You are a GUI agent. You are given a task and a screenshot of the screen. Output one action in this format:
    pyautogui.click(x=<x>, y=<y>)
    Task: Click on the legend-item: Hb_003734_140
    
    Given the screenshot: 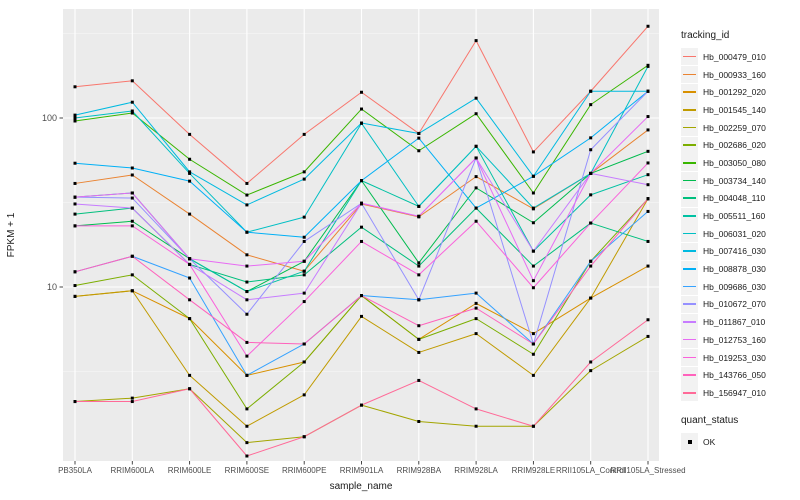 What is the action you would take?
    pyautogui.click(x=740, y=181)
    